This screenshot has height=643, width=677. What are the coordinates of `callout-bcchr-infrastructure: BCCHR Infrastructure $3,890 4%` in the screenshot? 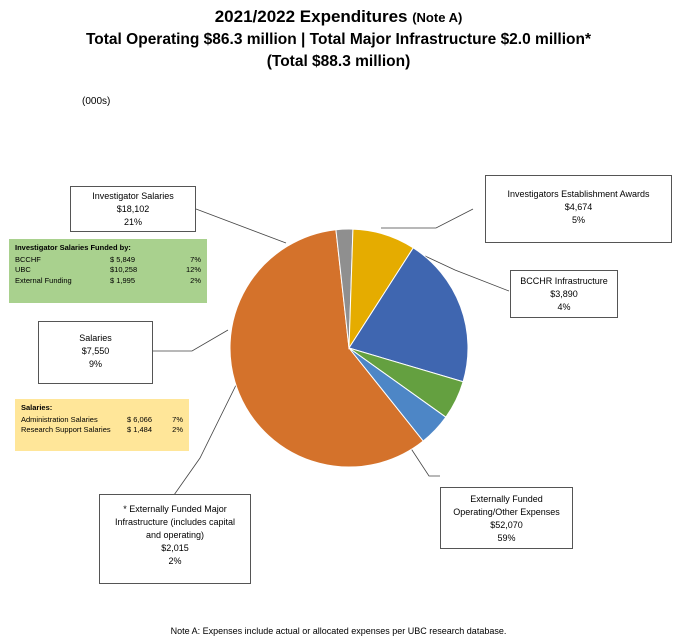 It's located at (564, 294).